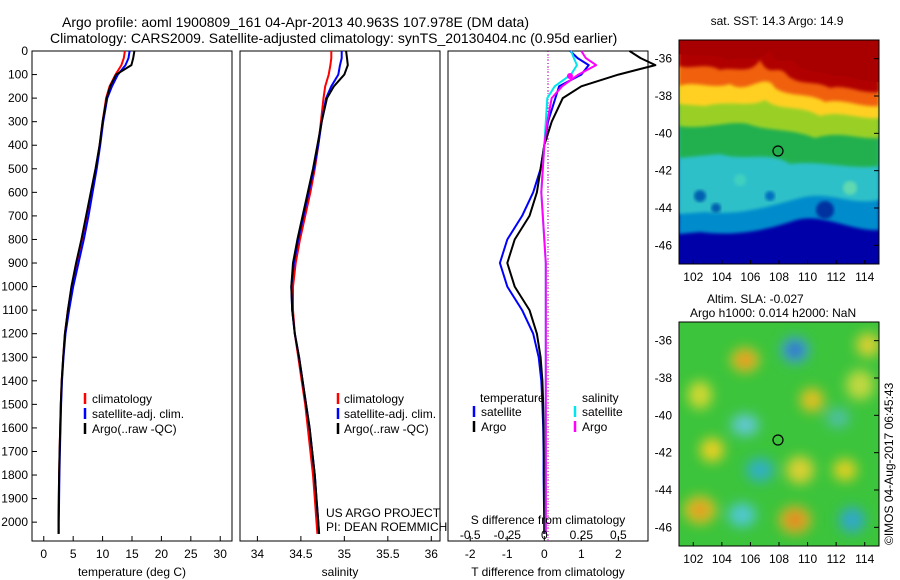  I want to click on legend-climatology-s: climatology, so click(374, 399).